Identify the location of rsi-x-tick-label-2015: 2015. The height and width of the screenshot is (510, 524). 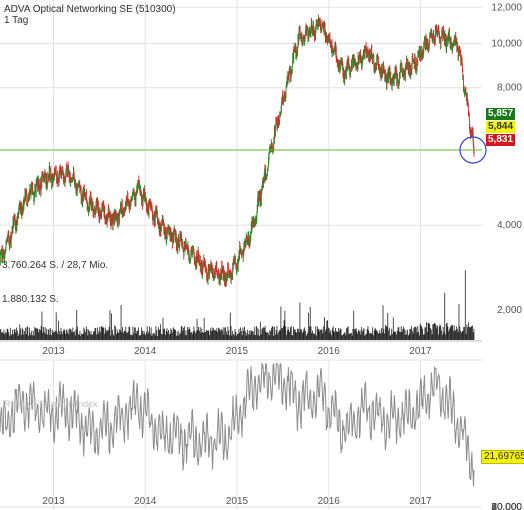
(237, 501).